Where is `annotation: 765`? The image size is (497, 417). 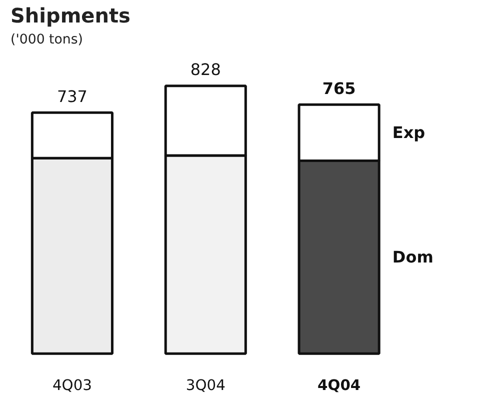
annotation: 765 is located at coordinates (339, 88).